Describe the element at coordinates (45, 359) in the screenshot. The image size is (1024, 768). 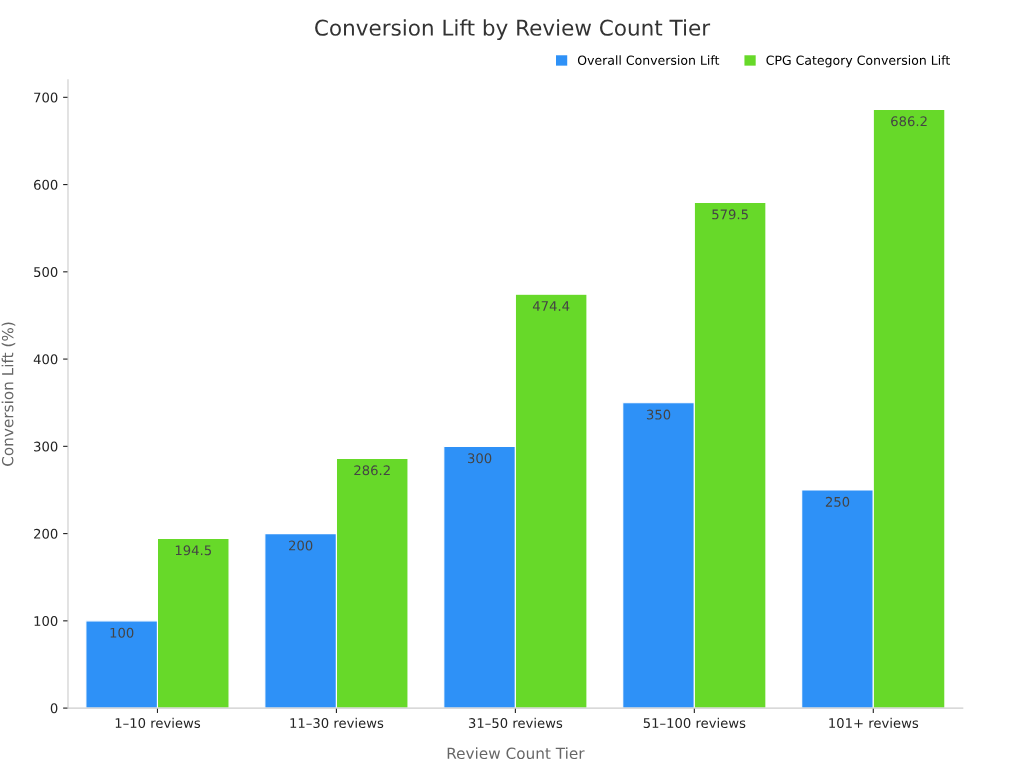
I see `y-tick-label: 400` at that location.